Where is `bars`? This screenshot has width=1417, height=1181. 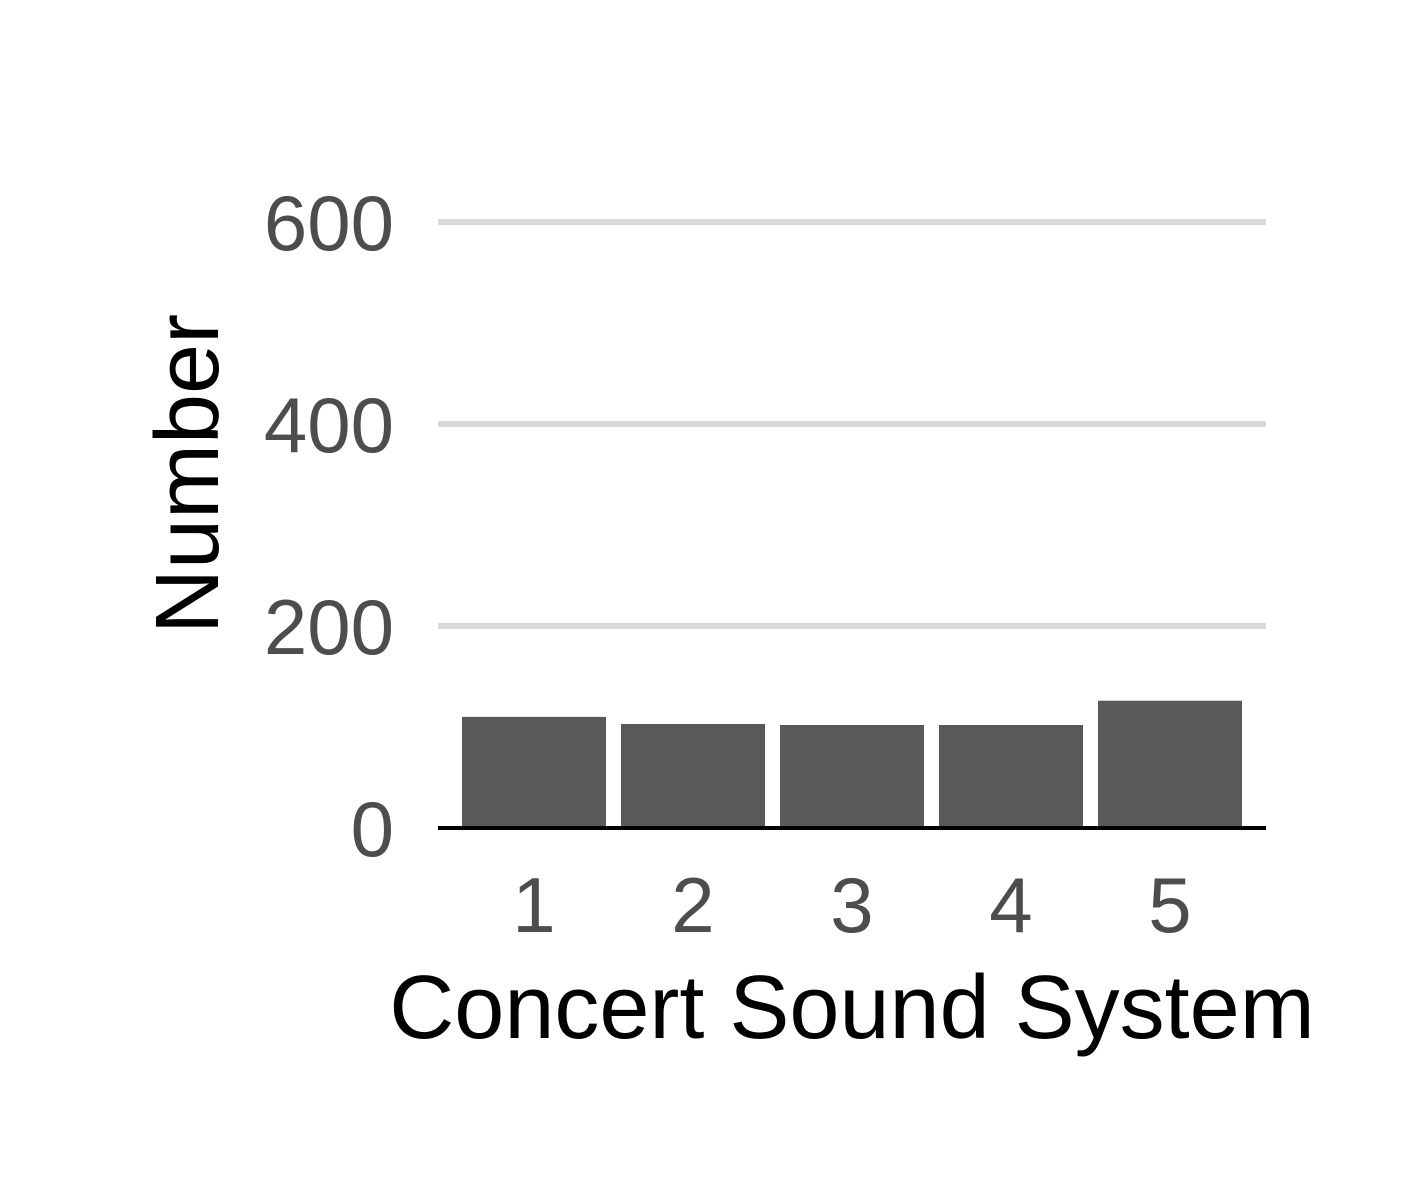
bars is located at coordinates (852, 764).